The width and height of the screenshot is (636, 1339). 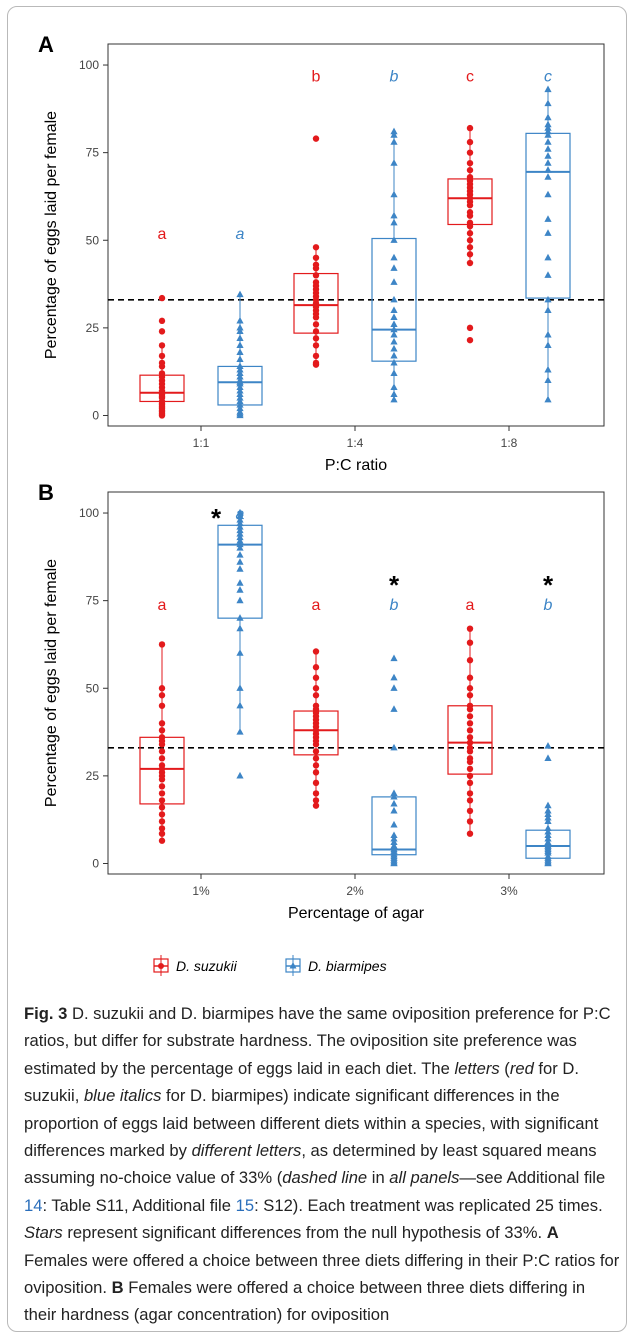 I want to click on caption-ref-14: 14, so click(x=33, y=1205).